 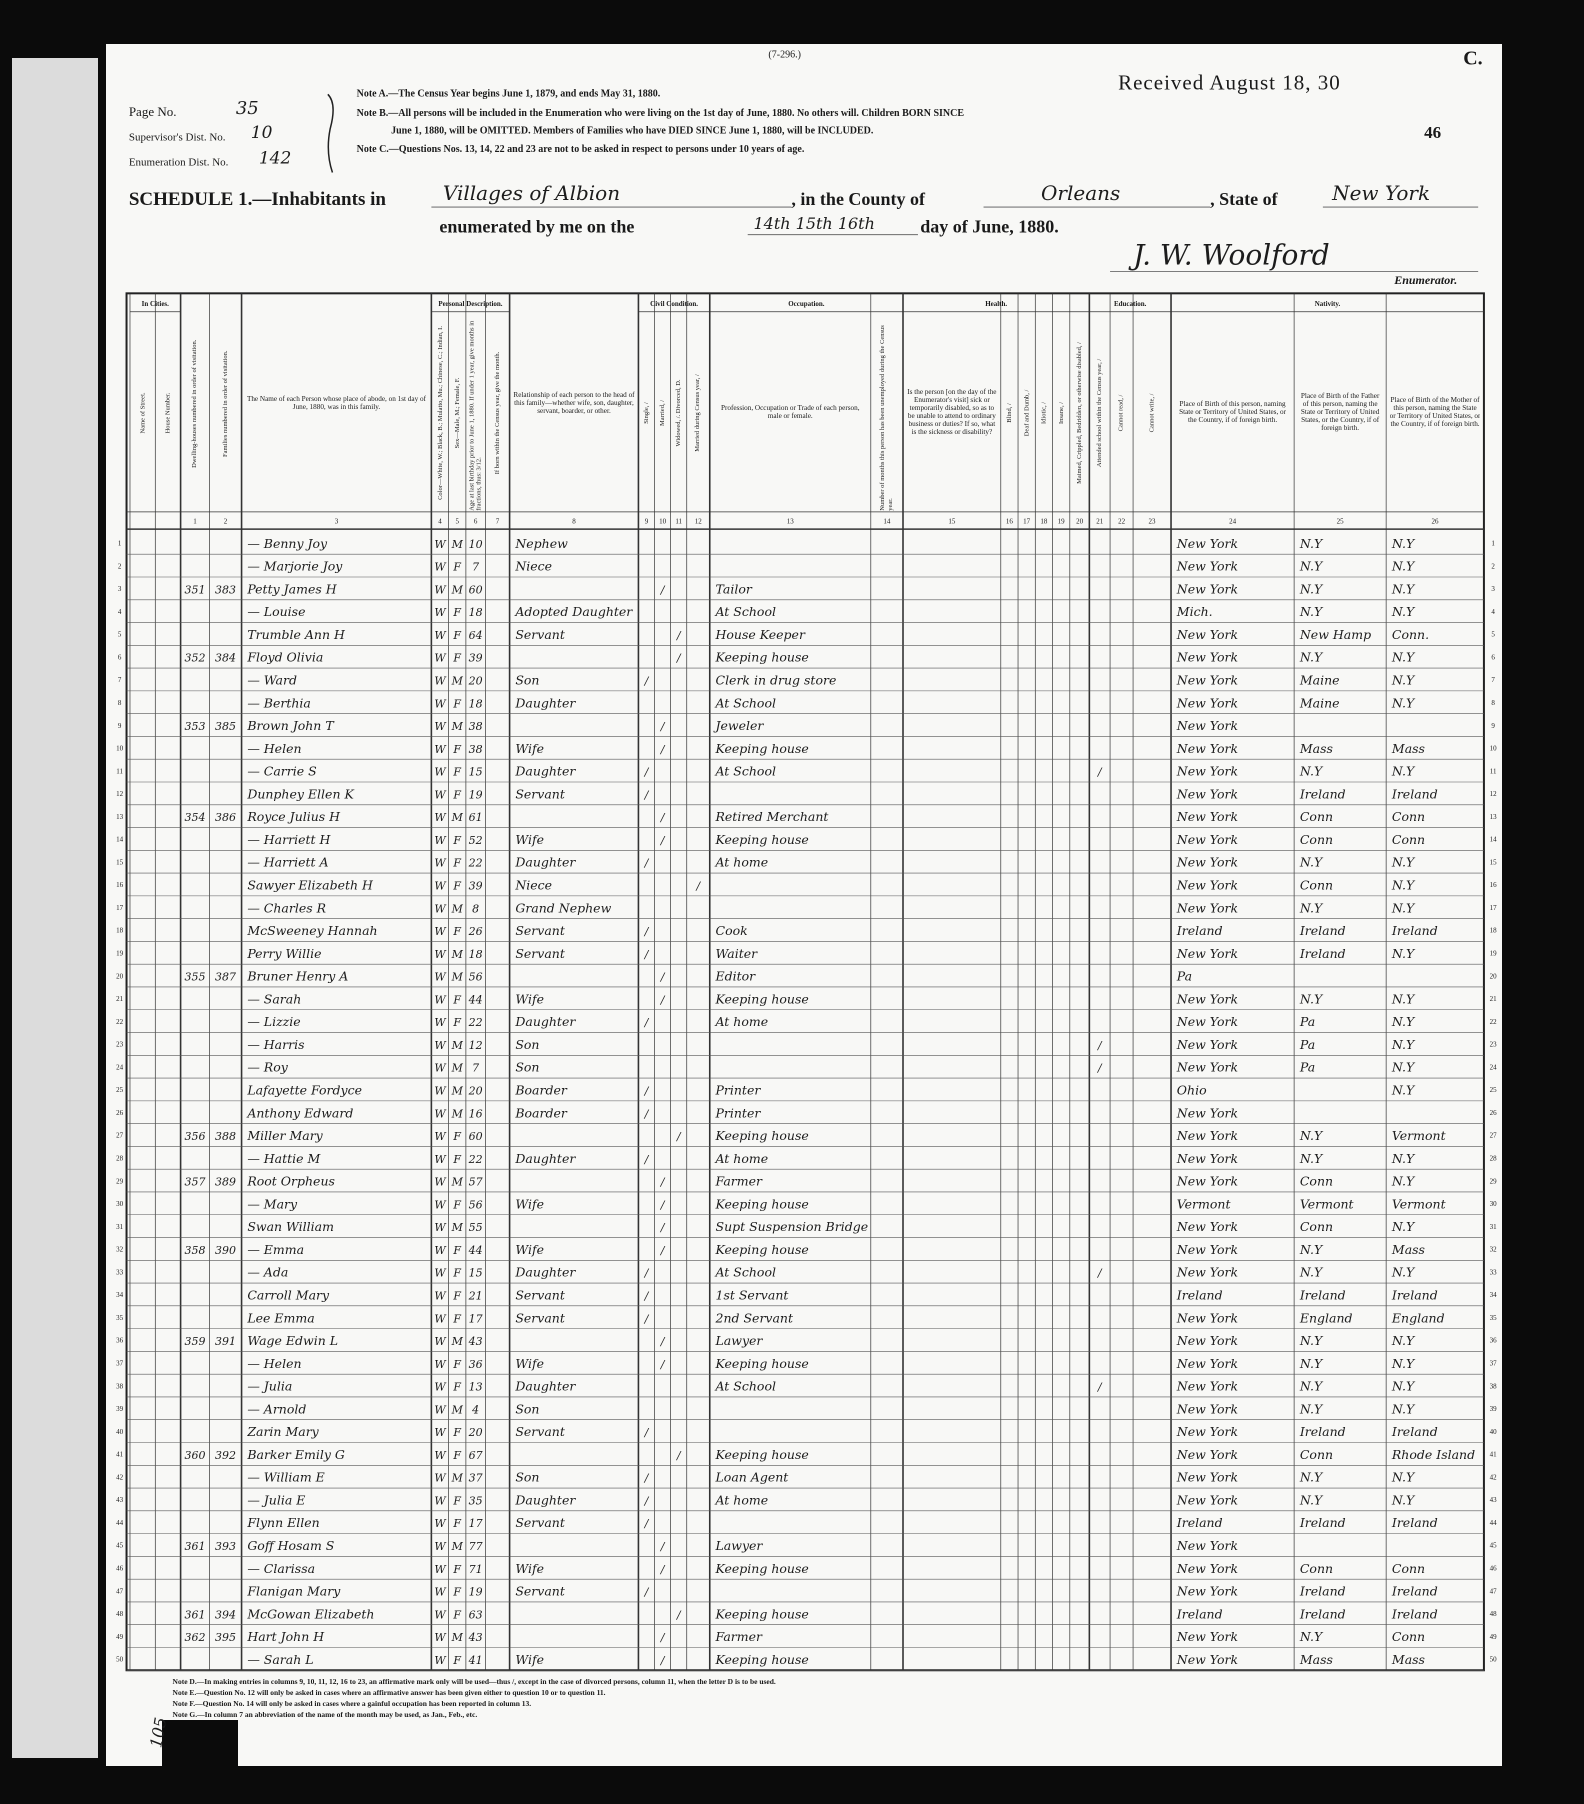 I want to click on cell-relation: Boarder, so click(x=541, y=1089).